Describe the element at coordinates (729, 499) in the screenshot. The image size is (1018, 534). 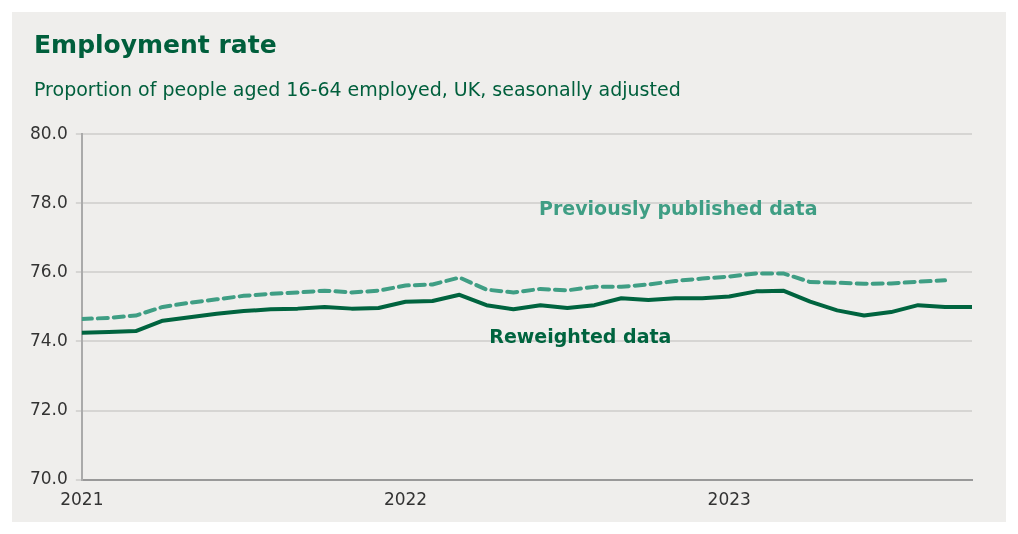
I see `x-tick-label: 2023` at that location.